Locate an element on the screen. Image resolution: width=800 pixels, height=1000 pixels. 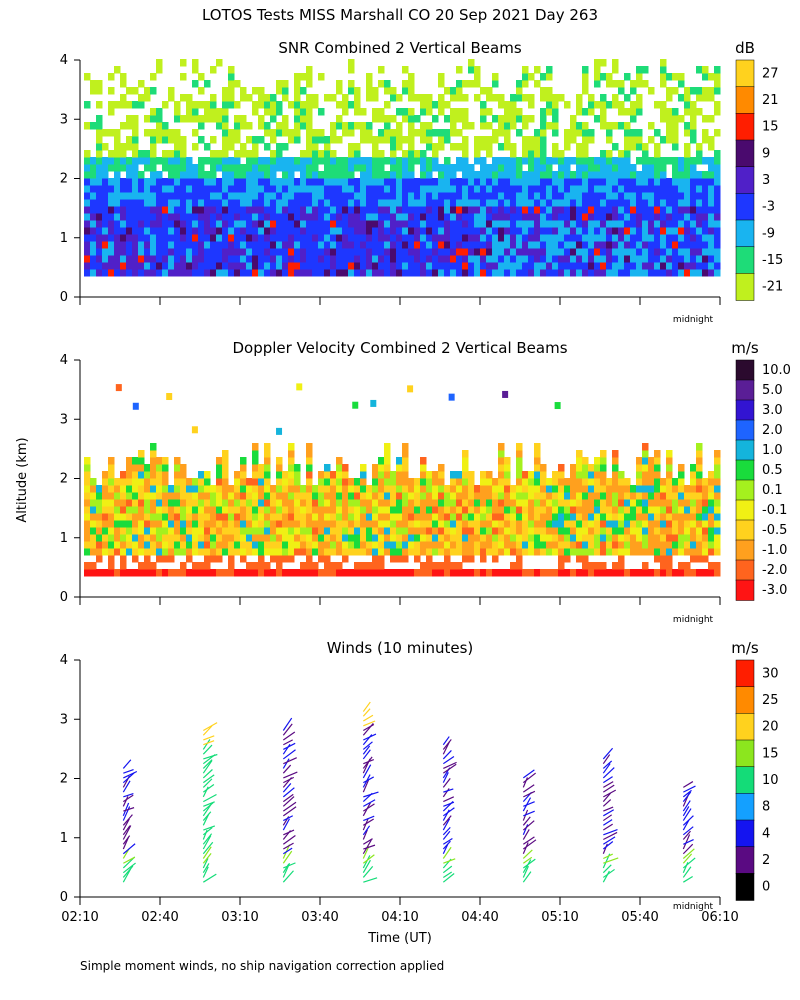
colorbar-swatch is located at coordinates (745, 430).